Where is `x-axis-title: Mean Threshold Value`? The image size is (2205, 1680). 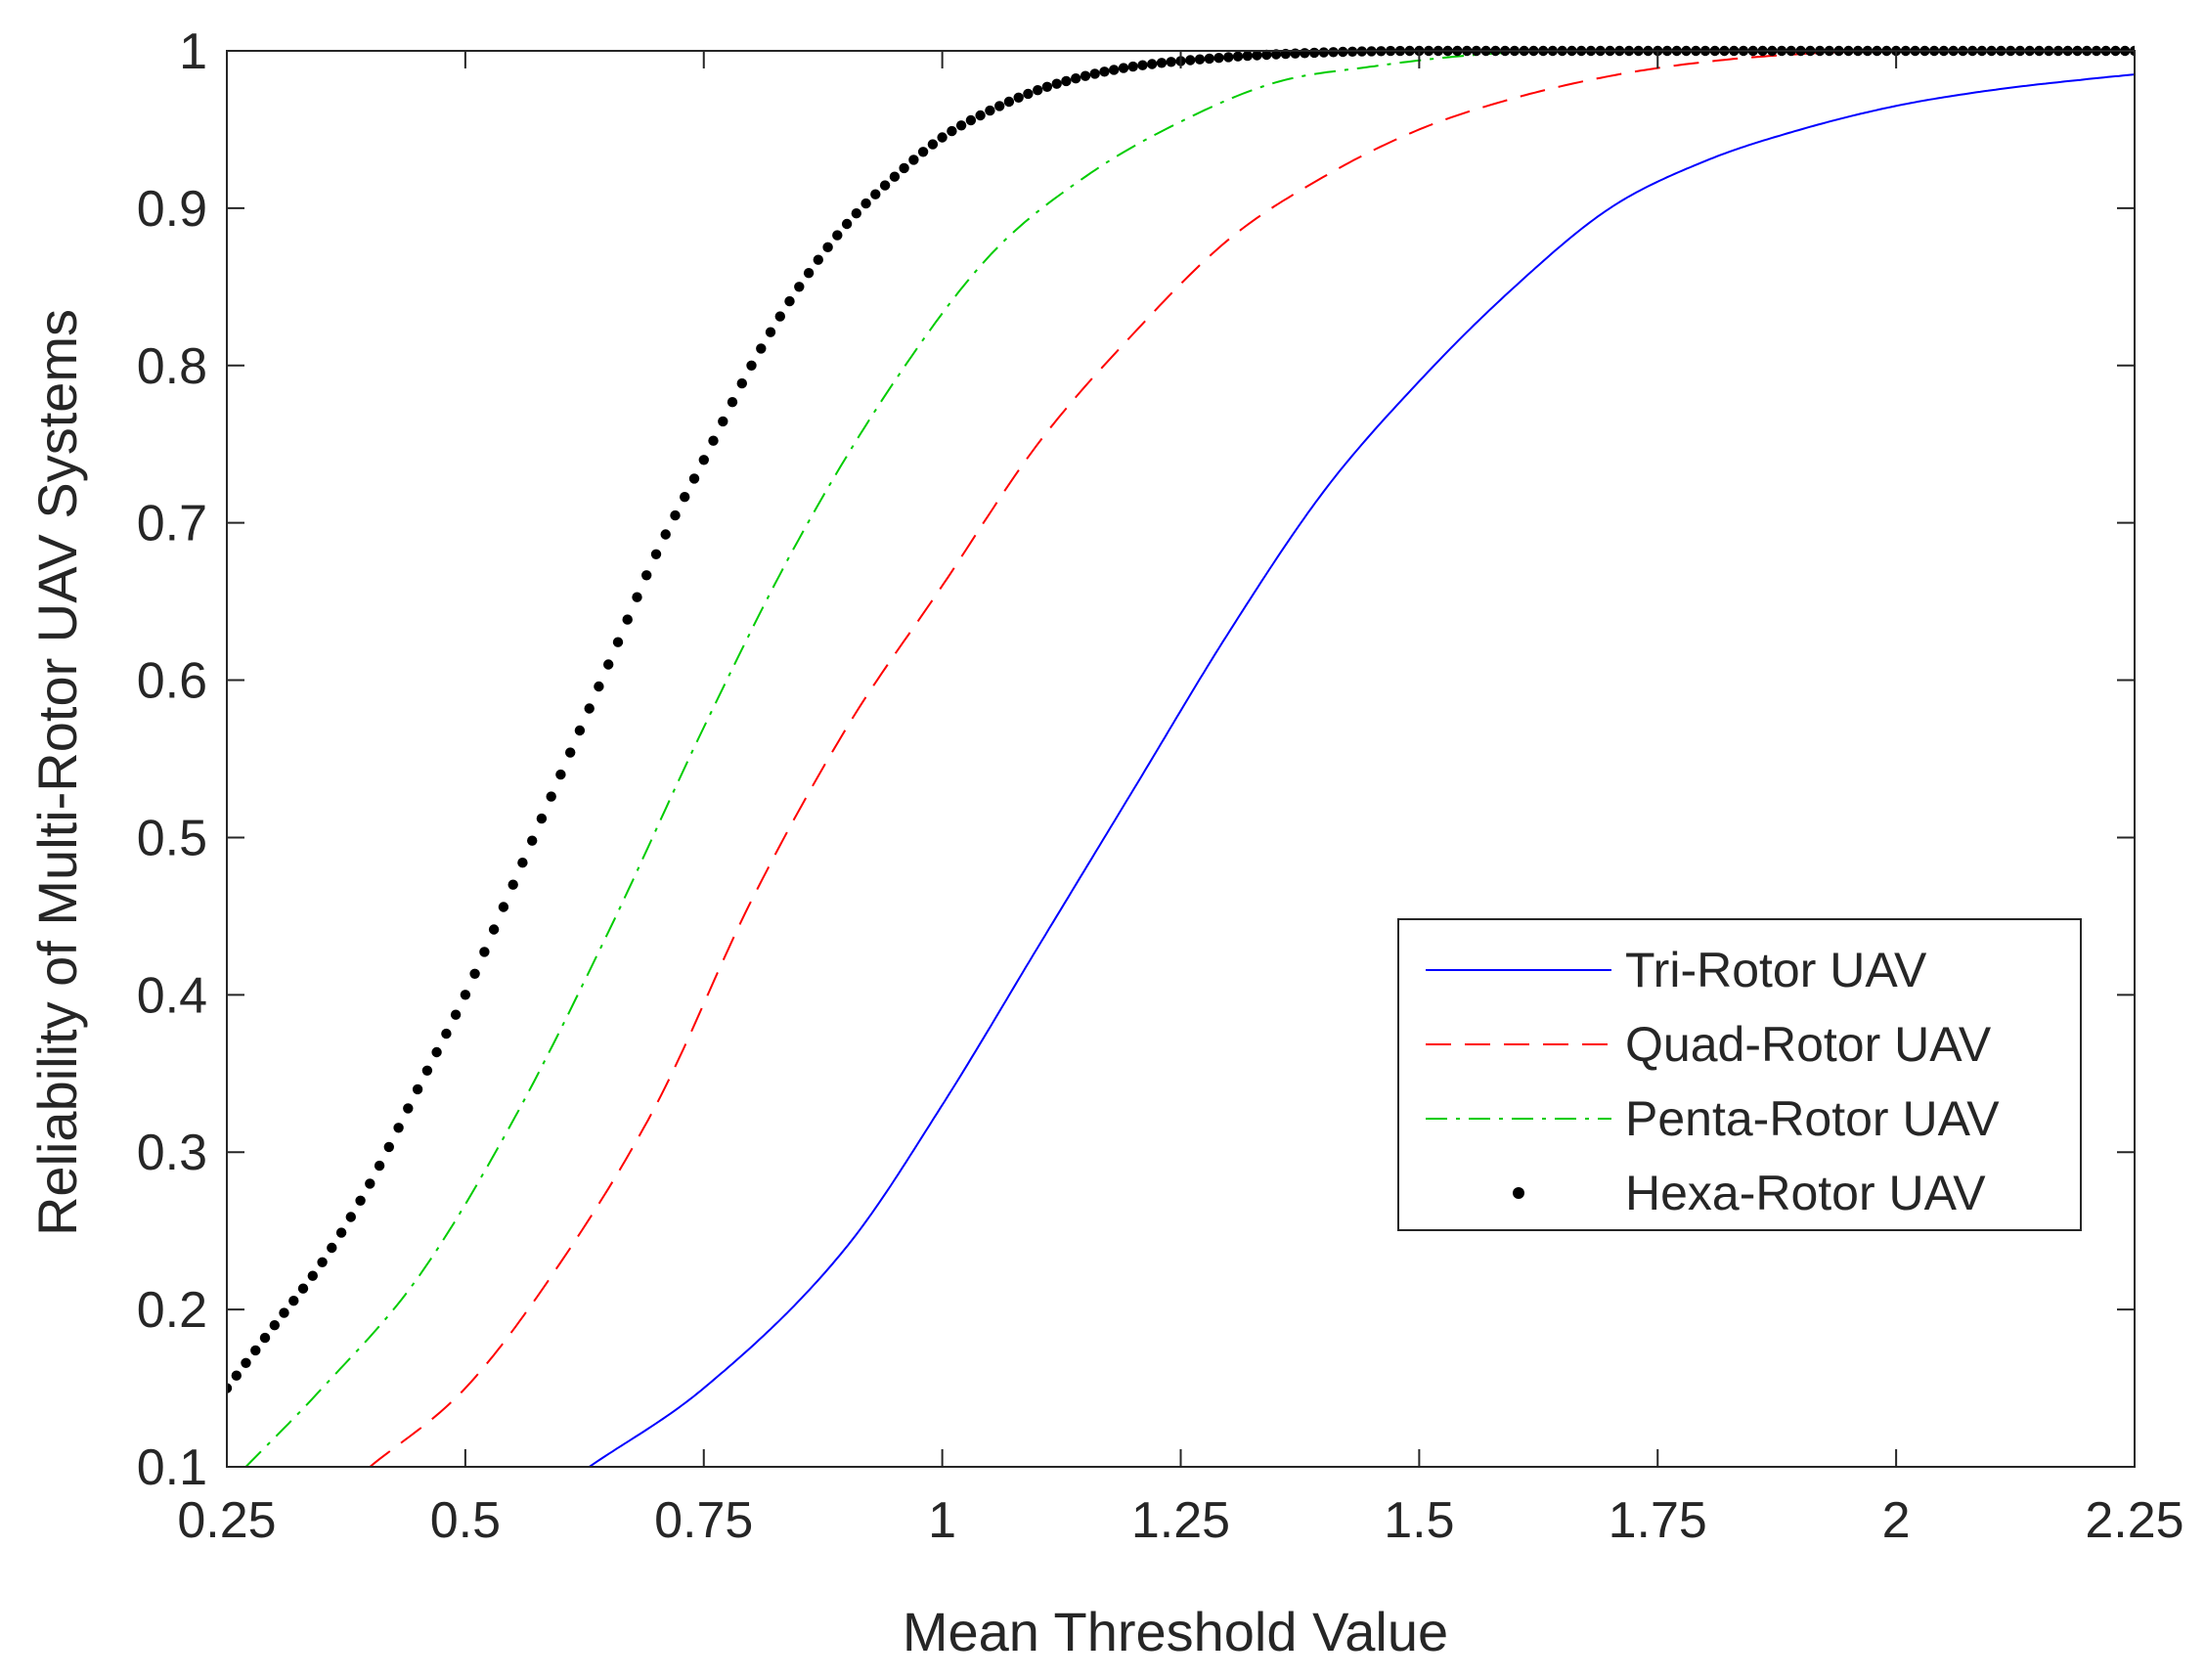
x-axis-title: Mean Threshold Value is located at coordinates (1175, 1631).